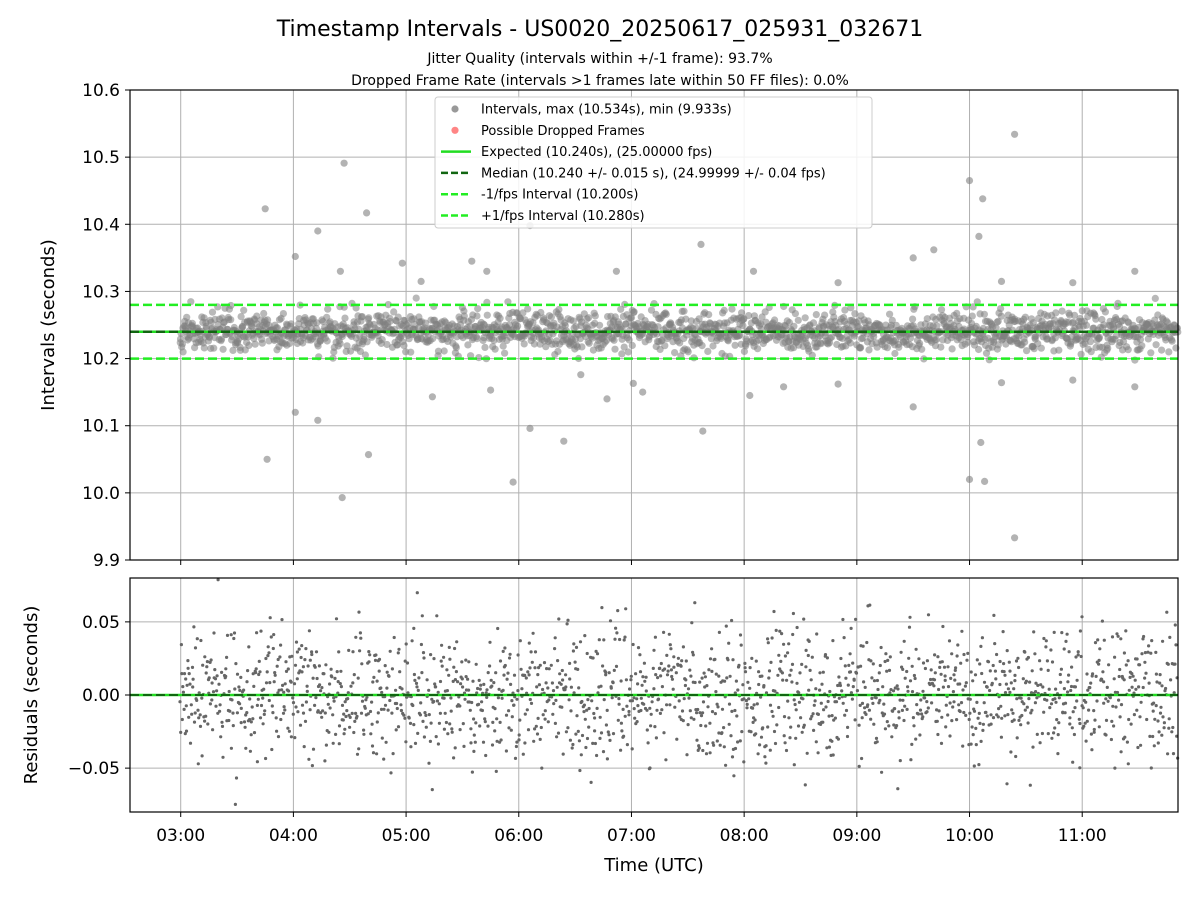 The height and width of the screenshot is (900, 1200). Describe the element at coordinates (653, 865) in the screenshot. I see `x-axis-label: Time (UTC)` at that location.